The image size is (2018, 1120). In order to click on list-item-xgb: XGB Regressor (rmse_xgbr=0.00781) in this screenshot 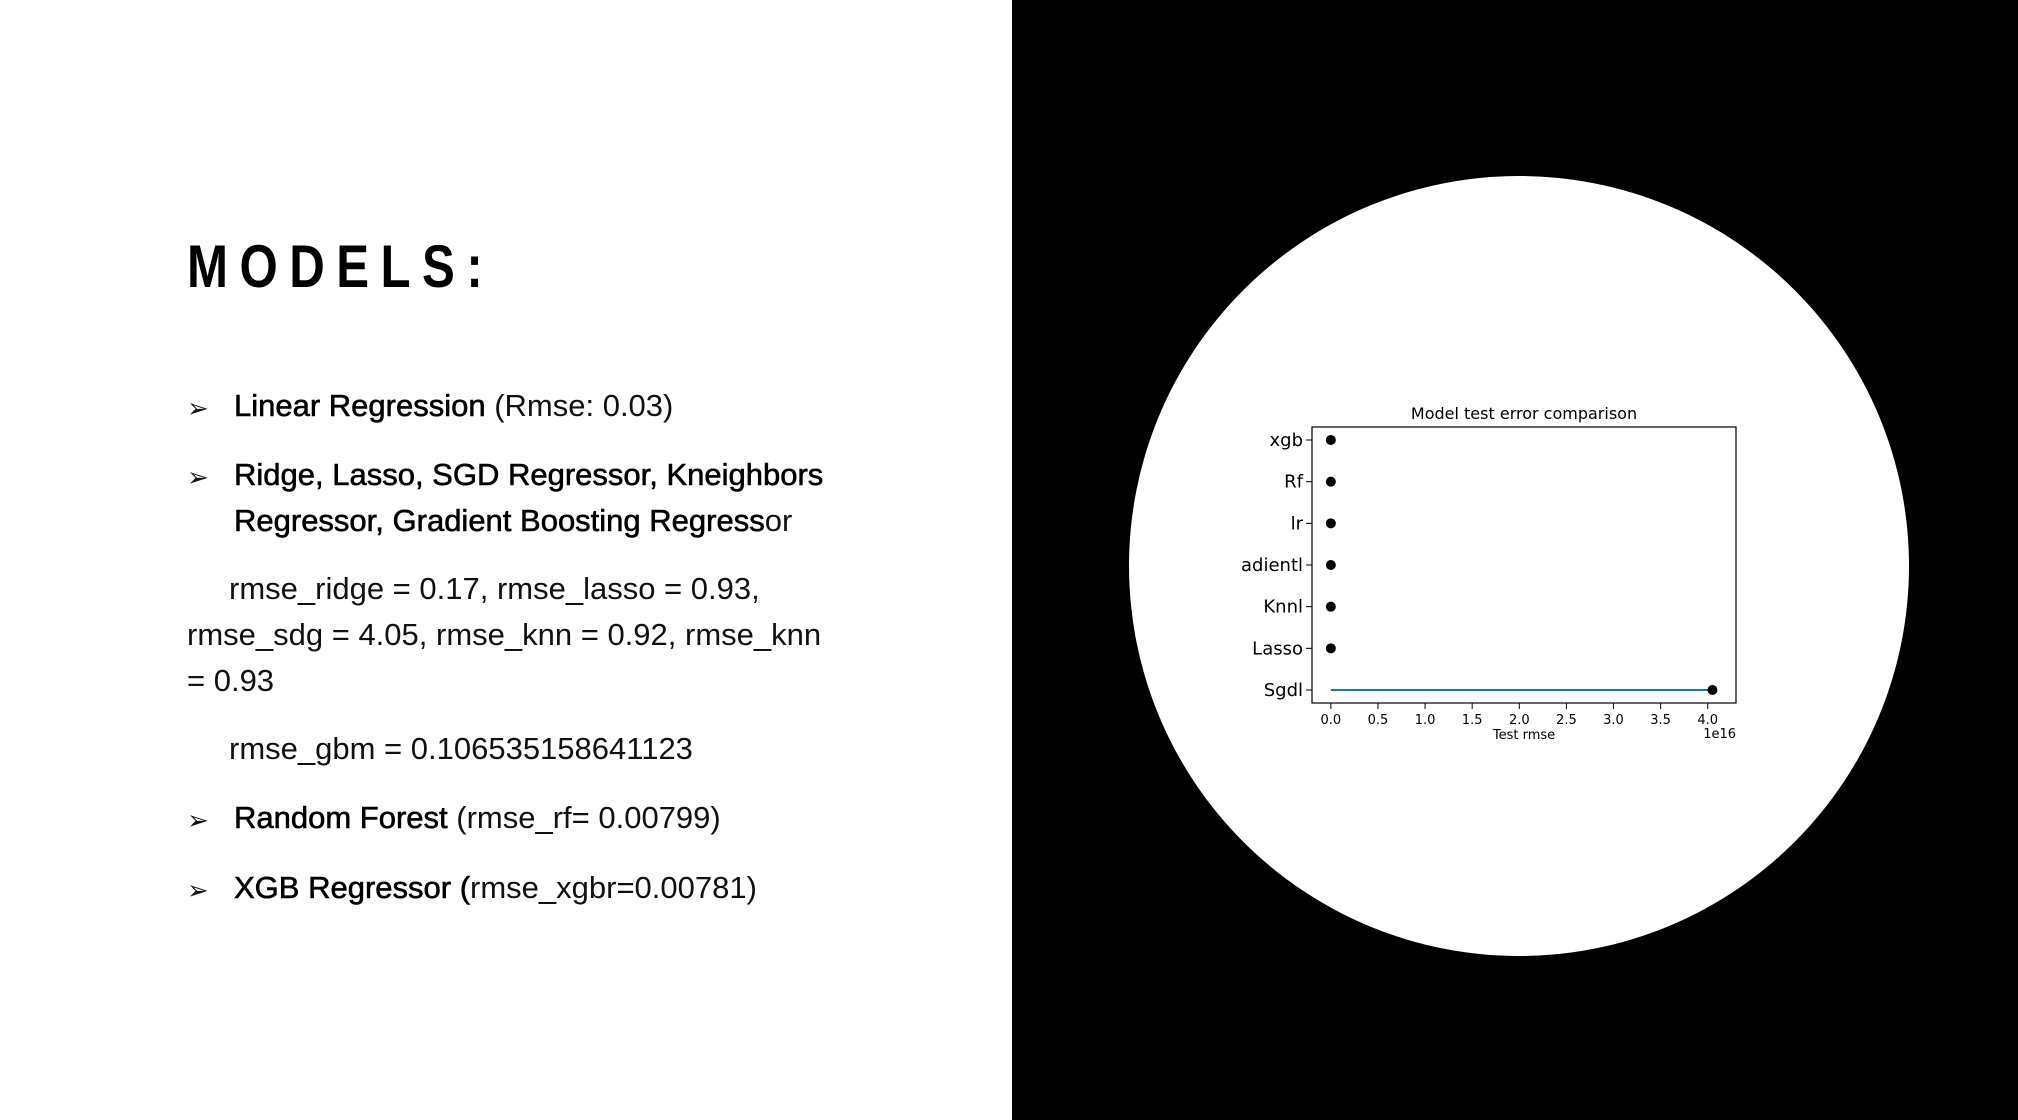, I will do `click(495, 888)`.